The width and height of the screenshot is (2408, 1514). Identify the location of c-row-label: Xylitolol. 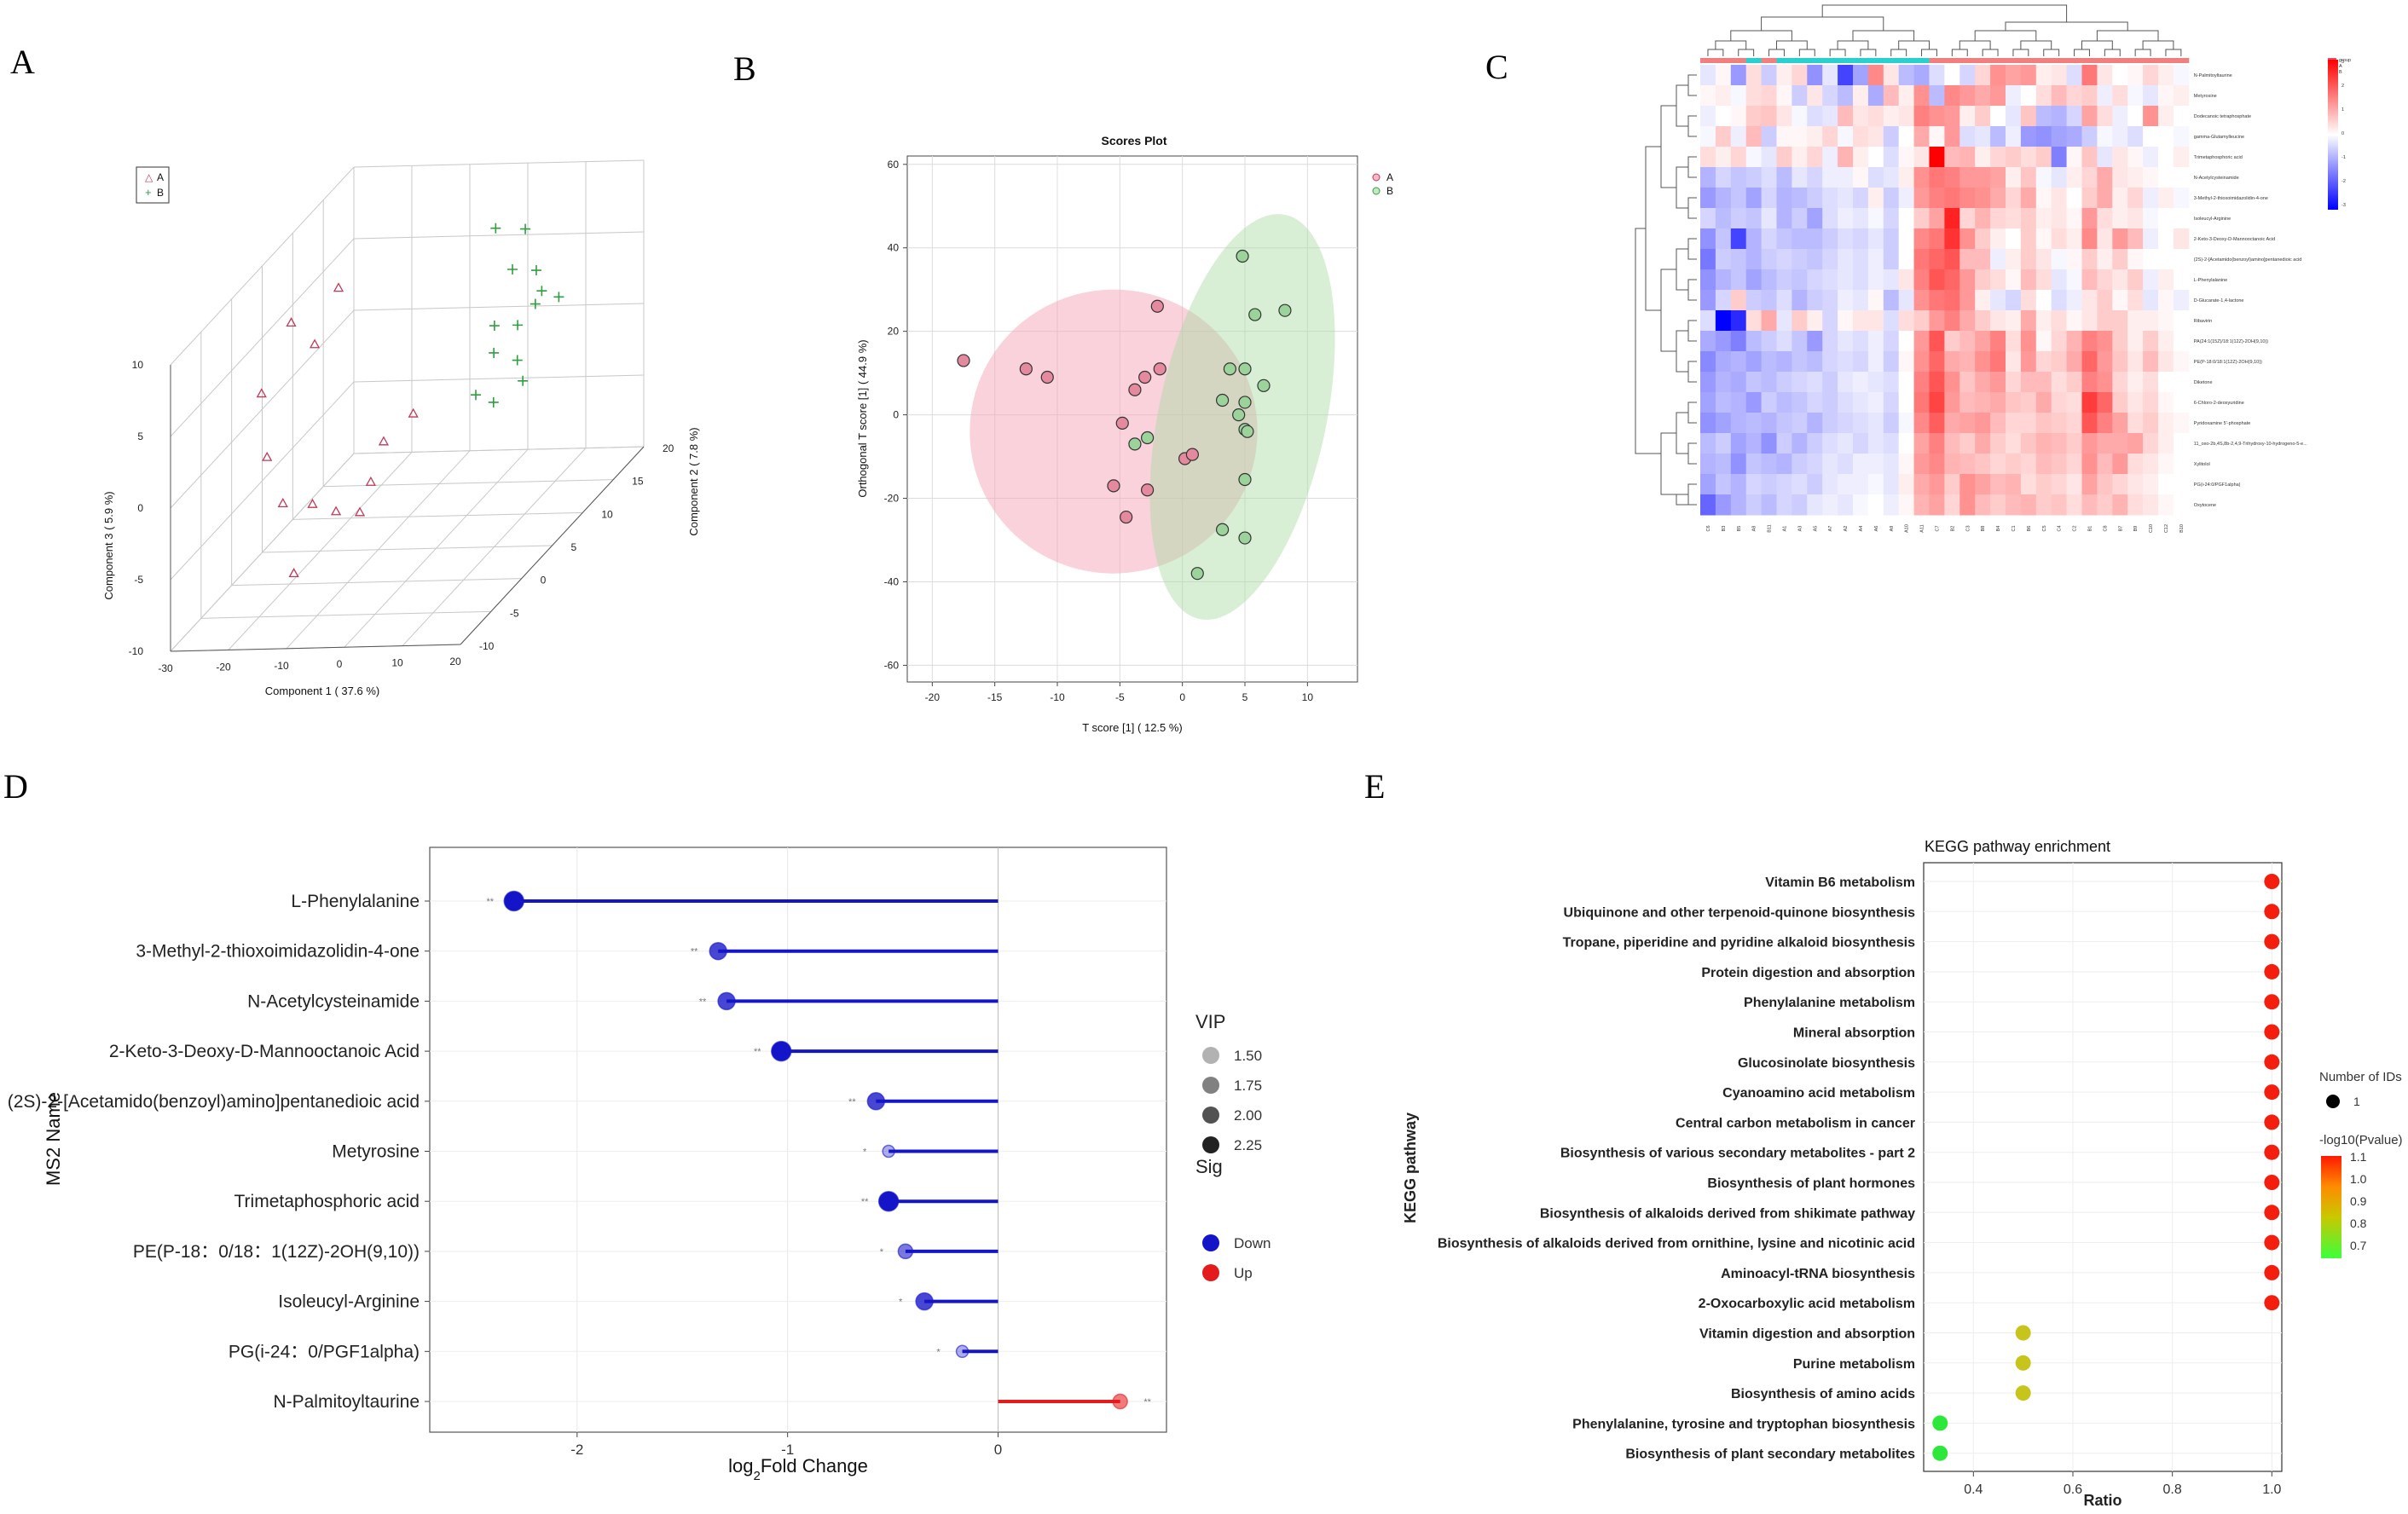
(2202, 464).